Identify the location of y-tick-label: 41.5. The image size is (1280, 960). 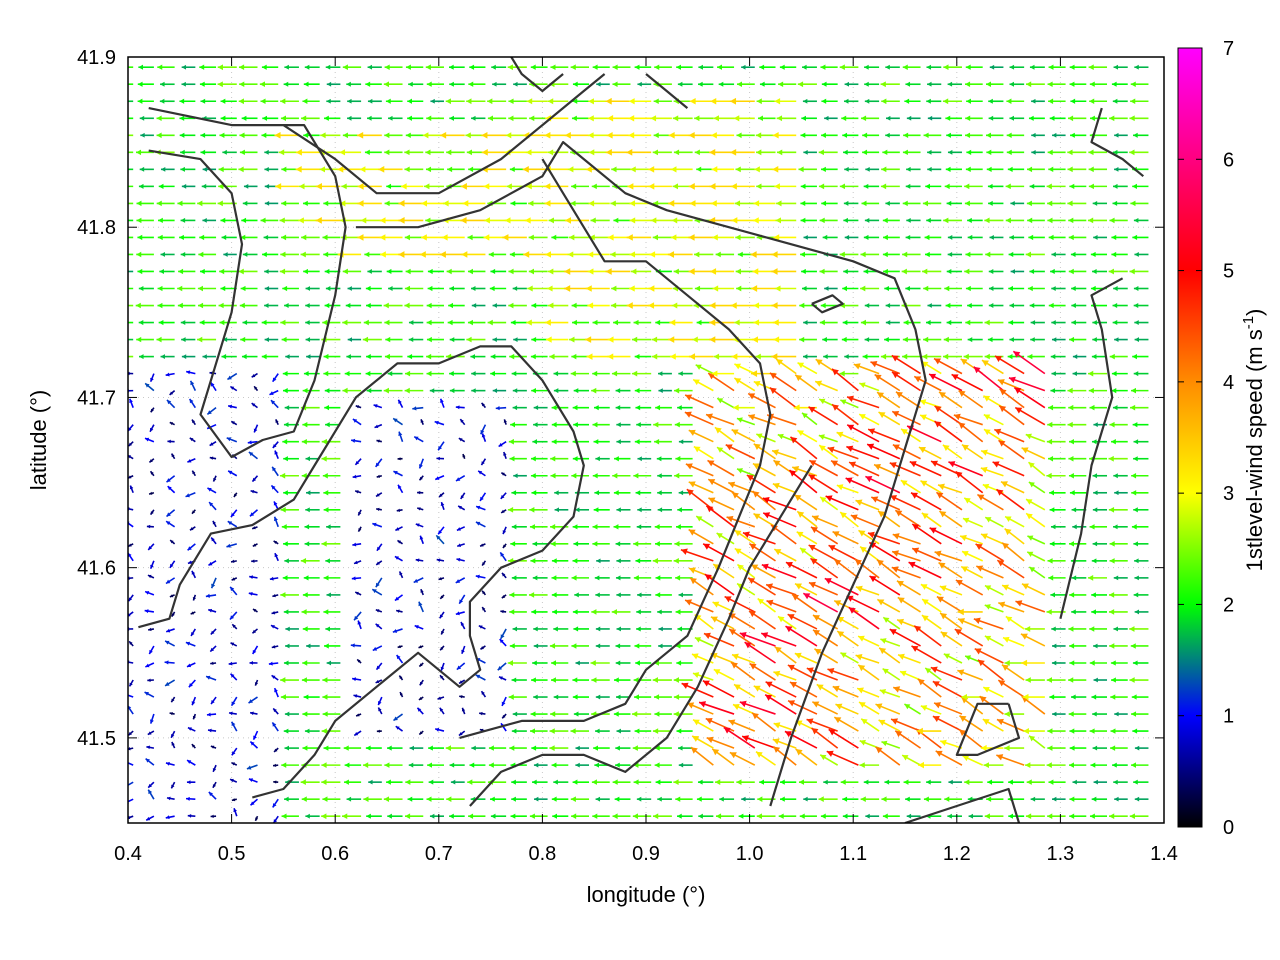
(96, 739).